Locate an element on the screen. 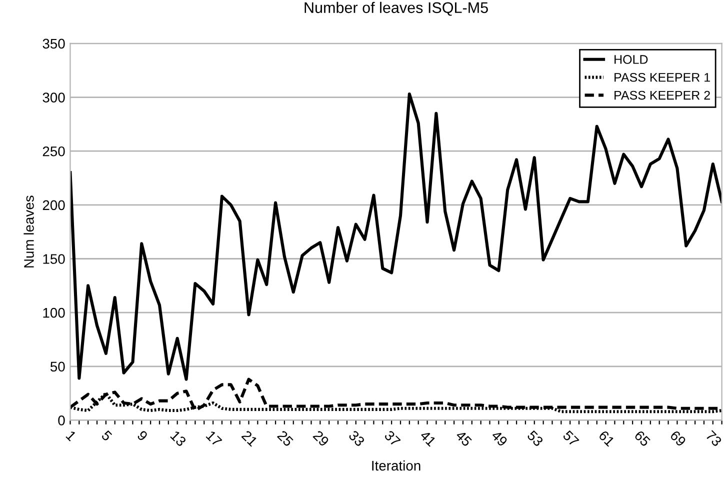 This screenshot has height=483, width=724. x-tick-label: 65 is located at coordinates (642, 438).